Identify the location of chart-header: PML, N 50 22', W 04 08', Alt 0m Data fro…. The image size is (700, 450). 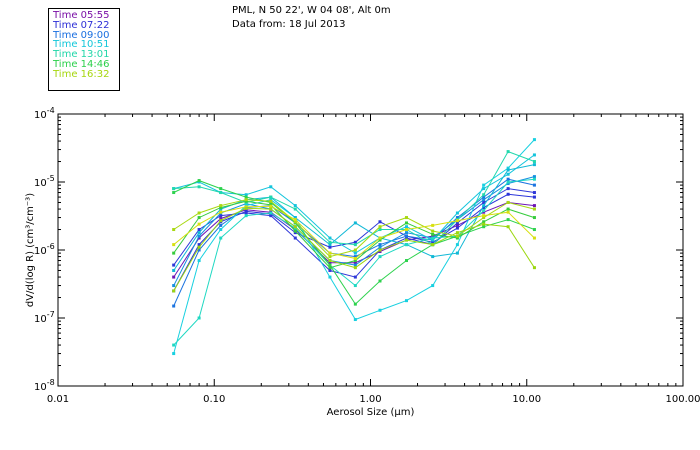
(311, 18).